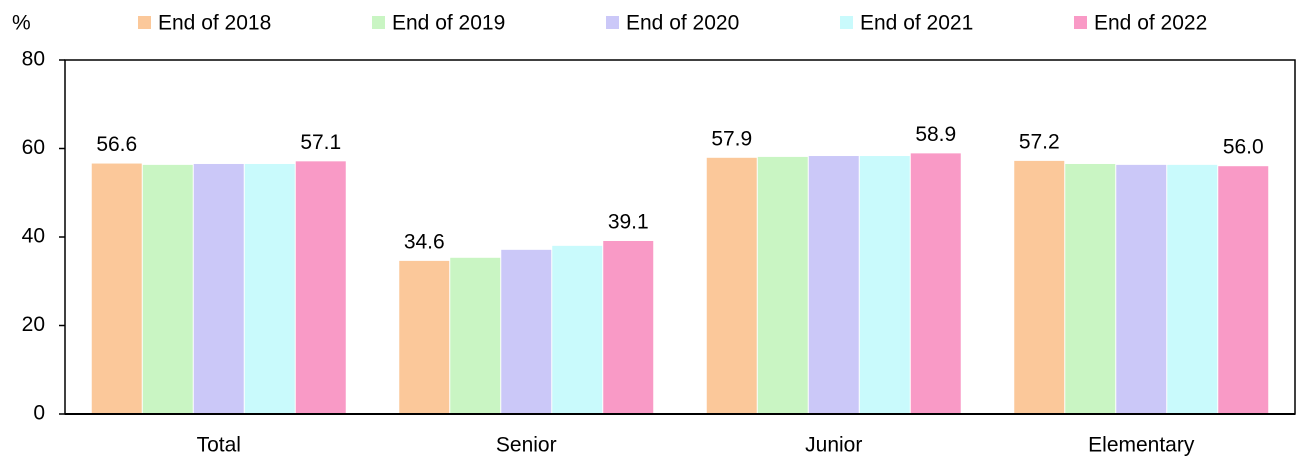 The image size is (1307, 461). Describe the element at coordinates (219, 445) in the screenshot. I see `x-tick-label: Total` at that location.